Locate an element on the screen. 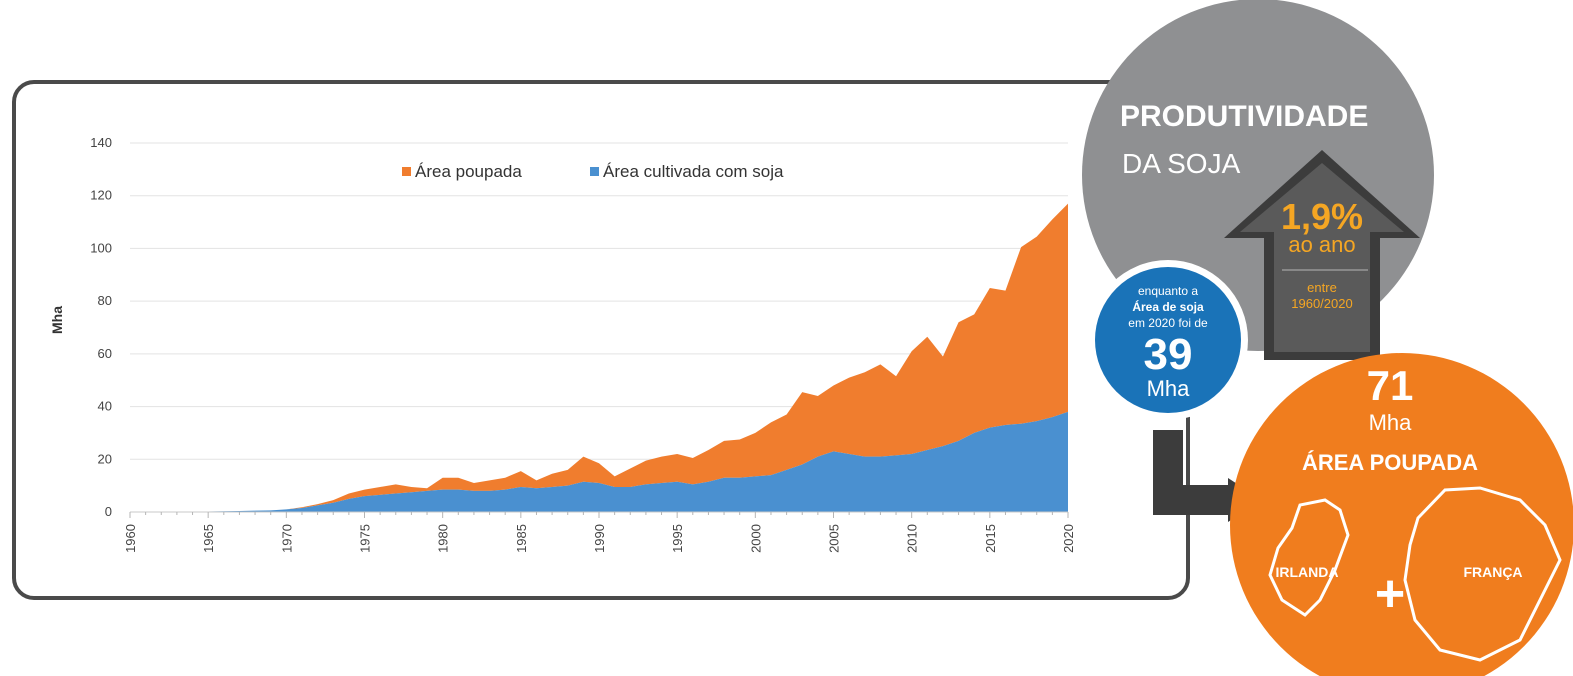 This screenshot has width=1573, height=676. y-tick-label: 120 is located at coordinates (101, 195).